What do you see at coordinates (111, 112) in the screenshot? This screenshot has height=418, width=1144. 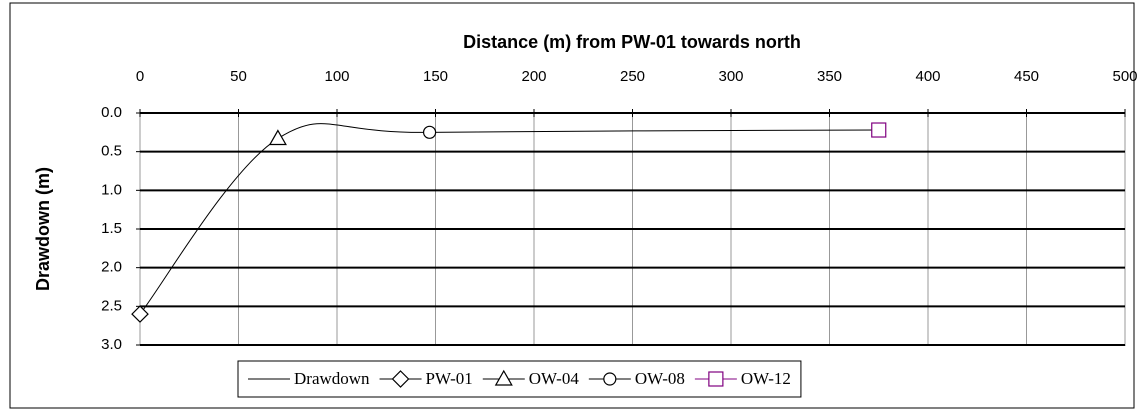 I see `y-tick-label: 0.0` at bounding box center [111, 112].